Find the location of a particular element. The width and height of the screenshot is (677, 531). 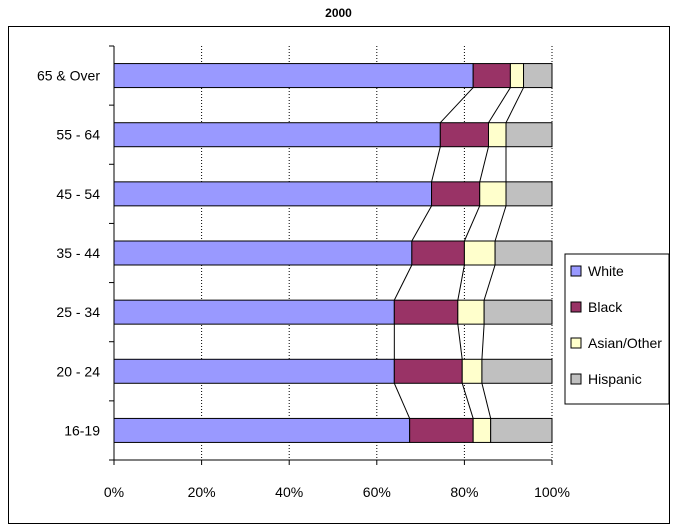

legend-label-white: White is located at coordinates (606, 271).